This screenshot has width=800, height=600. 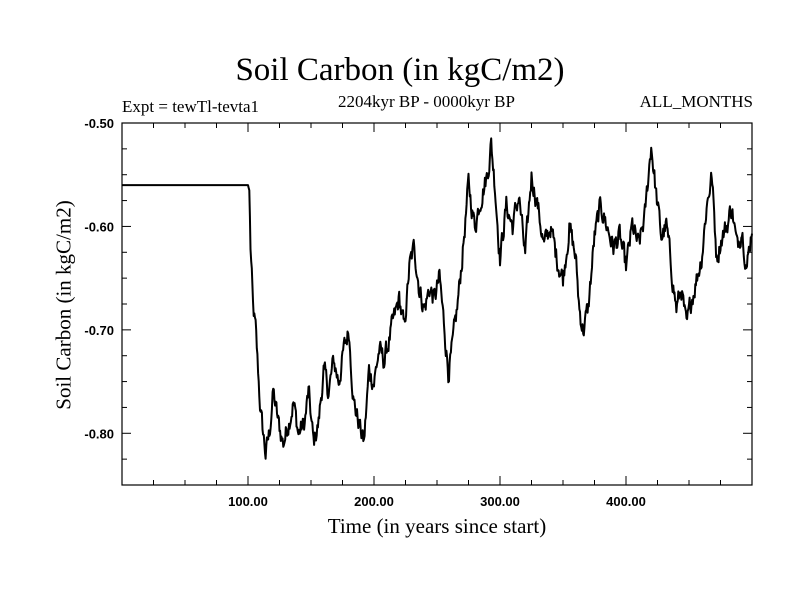 I want to click on y-tick-label: -0.60, so click(x=99, y=226).